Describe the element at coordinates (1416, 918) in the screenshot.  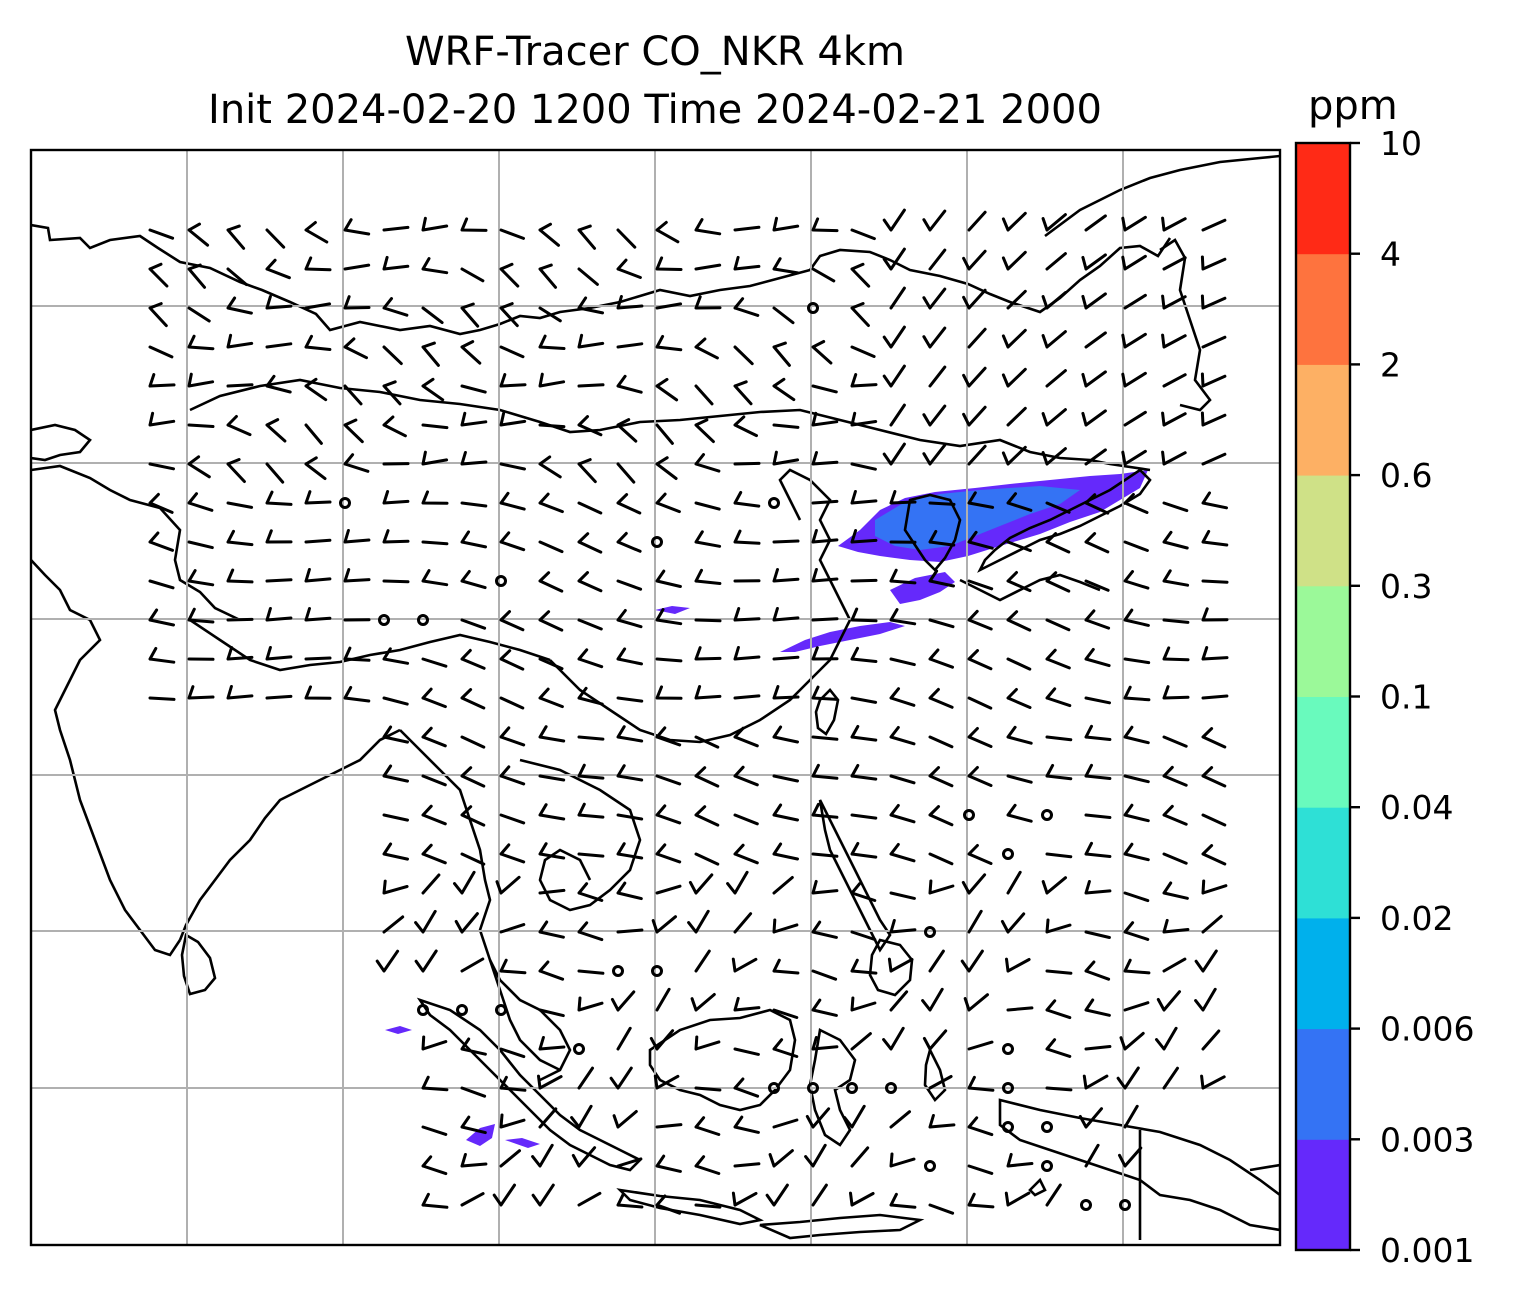
I see `colorbar-tick-label: 0.02` at that location.